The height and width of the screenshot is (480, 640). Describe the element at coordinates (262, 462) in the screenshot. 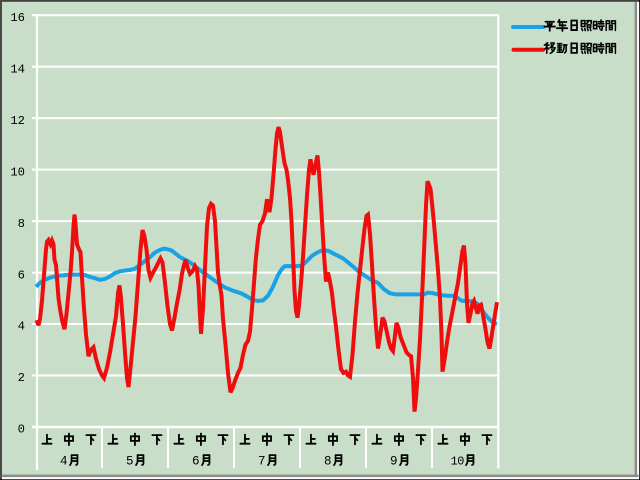

I see `svg-text: 7` at that location.